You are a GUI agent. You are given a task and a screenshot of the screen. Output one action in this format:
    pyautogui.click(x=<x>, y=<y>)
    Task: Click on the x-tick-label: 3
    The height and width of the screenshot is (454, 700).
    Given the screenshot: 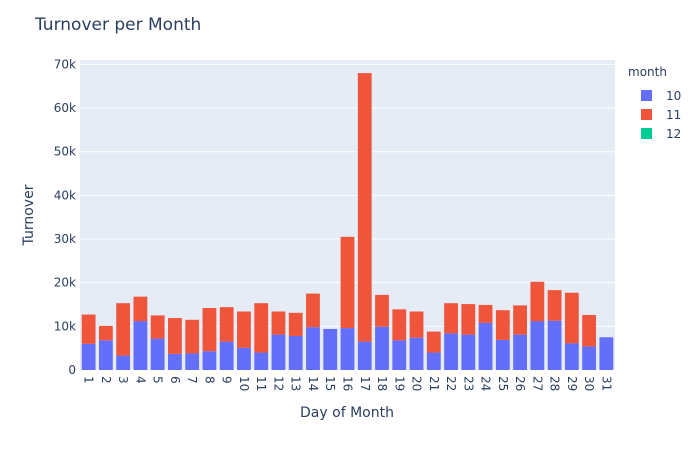 What is the action you would take?
    pyautogui.click(x=123, y=380)
    